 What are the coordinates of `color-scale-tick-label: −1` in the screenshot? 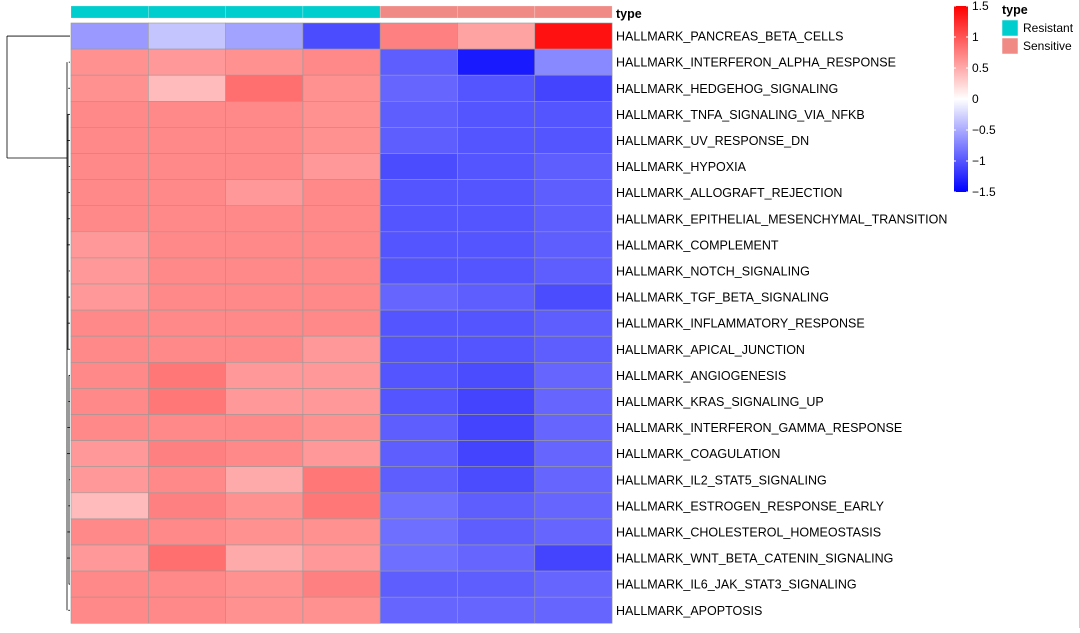 It's located at (979, 161).